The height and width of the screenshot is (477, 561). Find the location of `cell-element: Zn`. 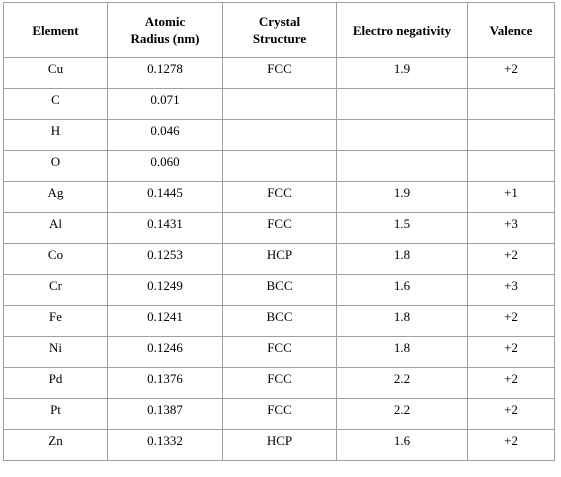

cell-element: Zn is located at coordinates (55, 445).